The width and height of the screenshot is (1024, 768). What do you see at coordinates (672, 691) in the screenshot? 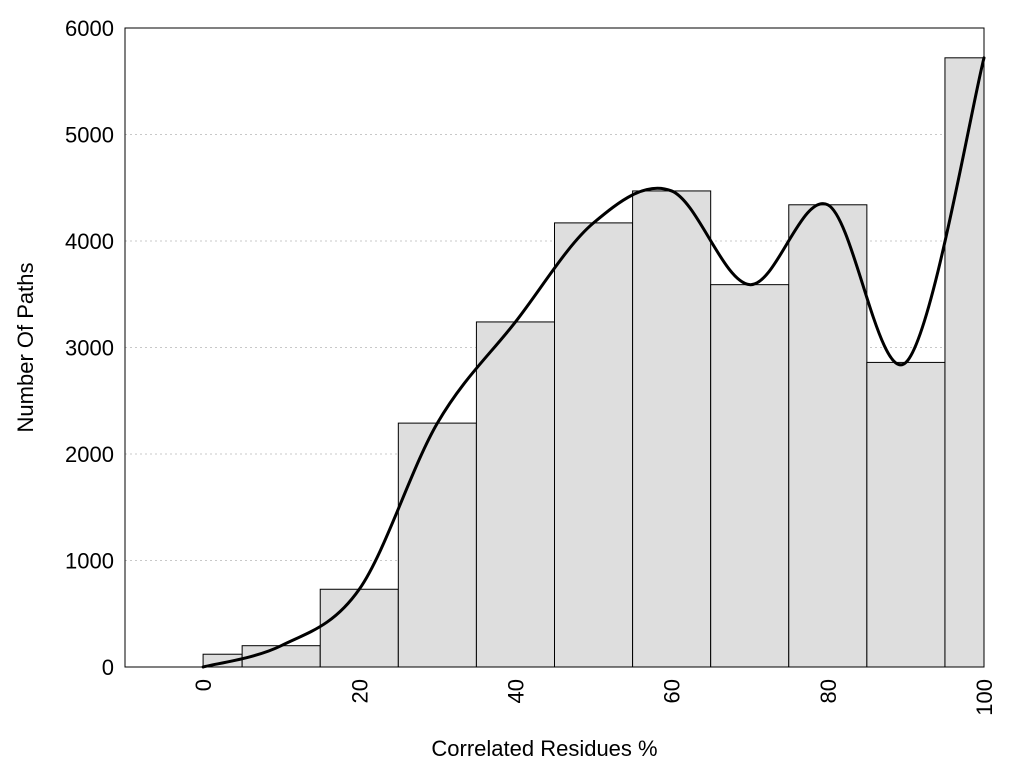
I see `x-tick-label: 60` at bounding box center [672, 691].